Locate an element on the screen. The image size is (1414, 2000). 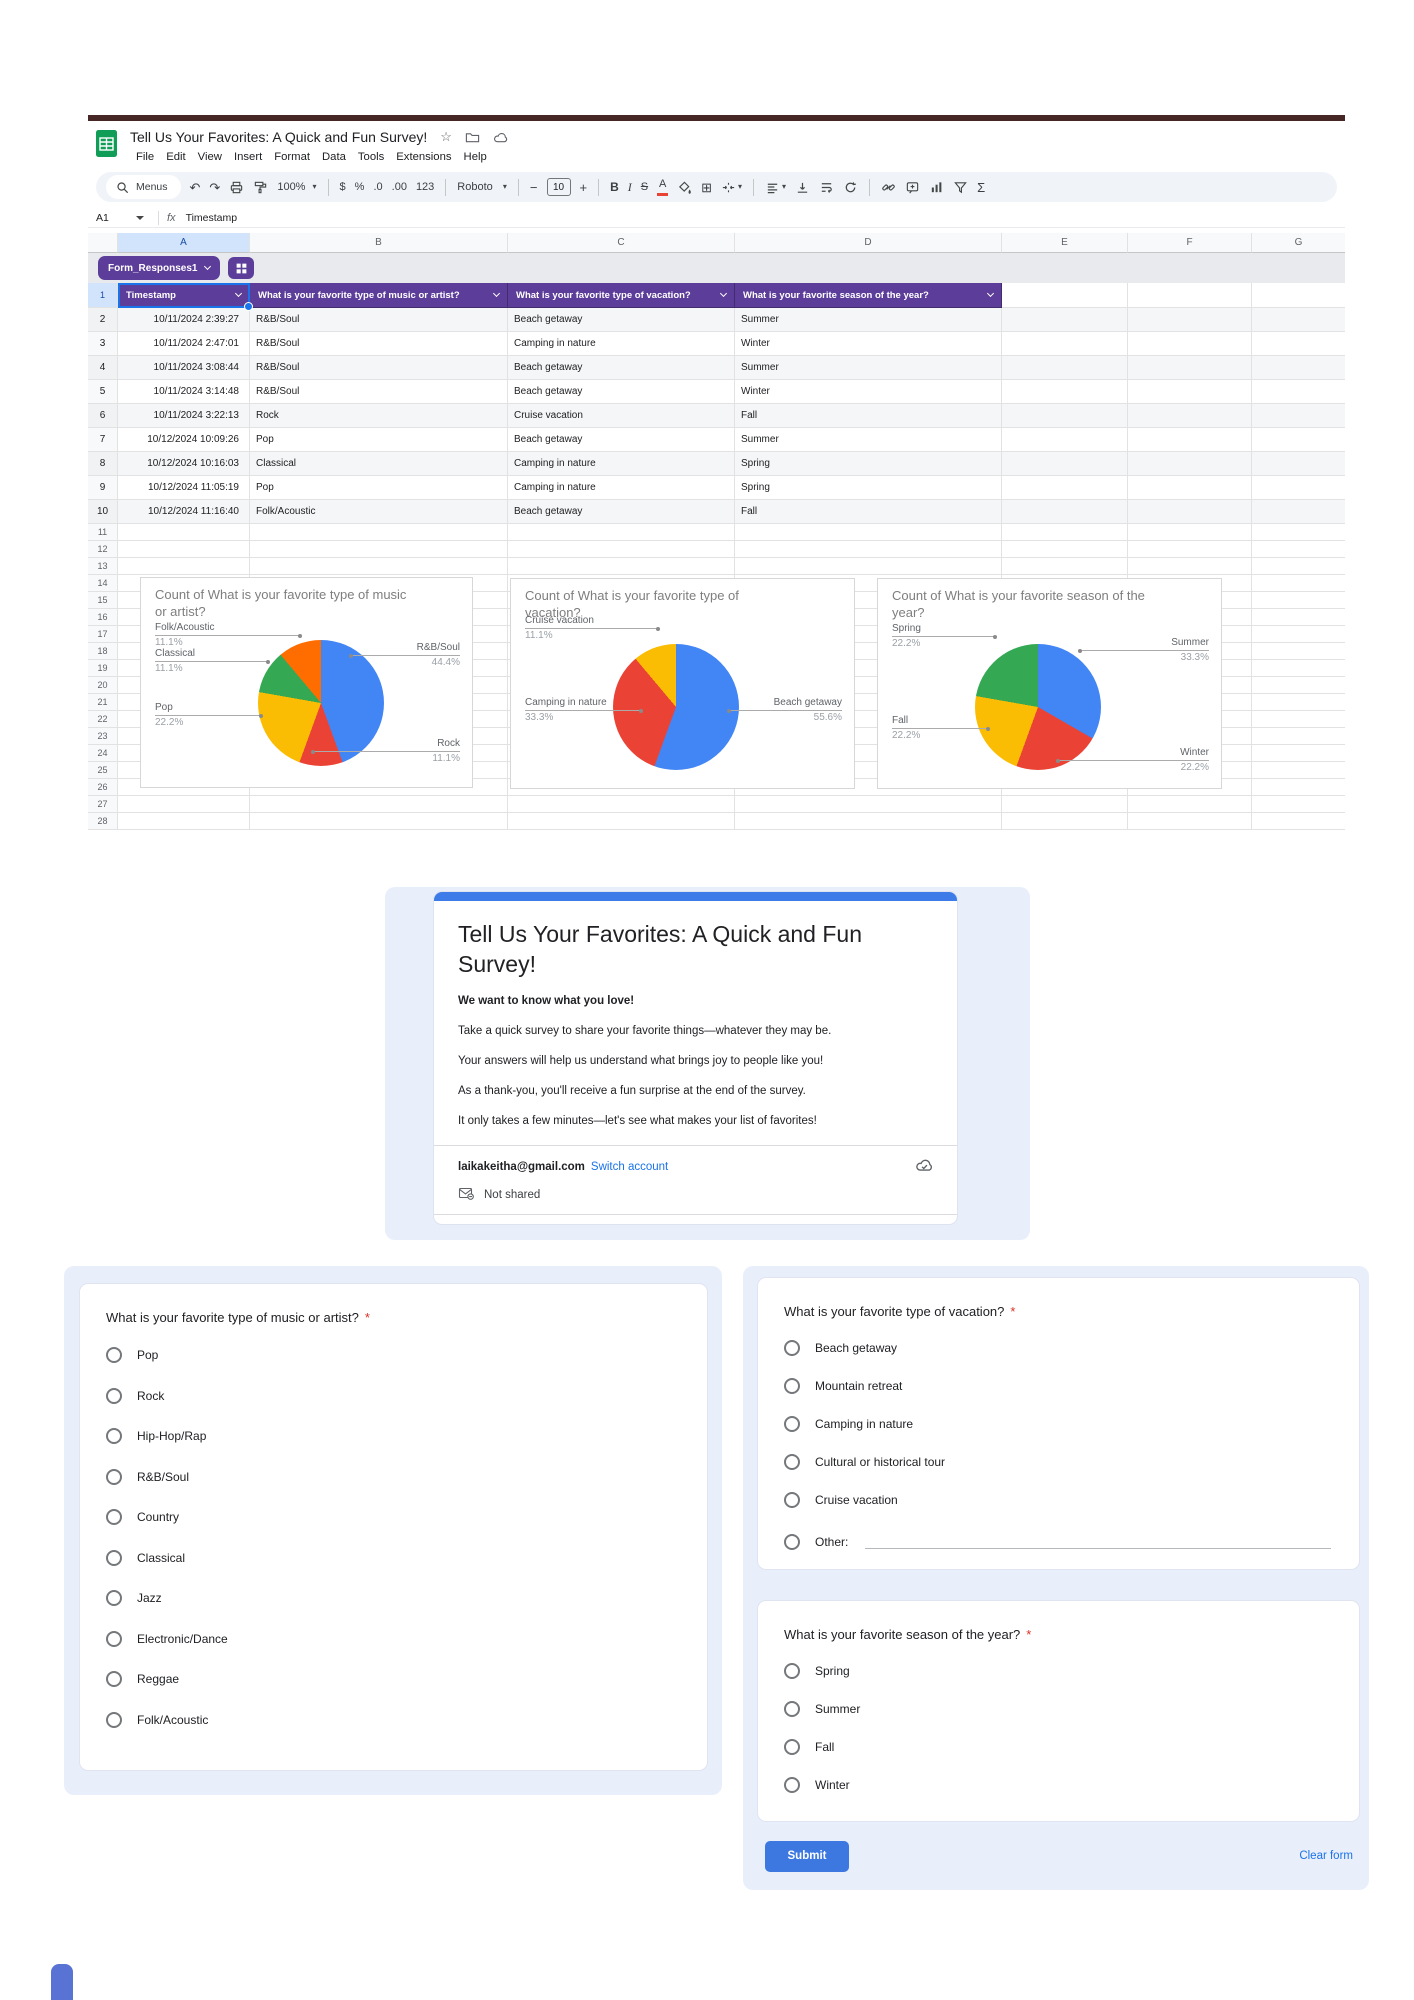
row-number: 12 is located at coordinates (103, 549).